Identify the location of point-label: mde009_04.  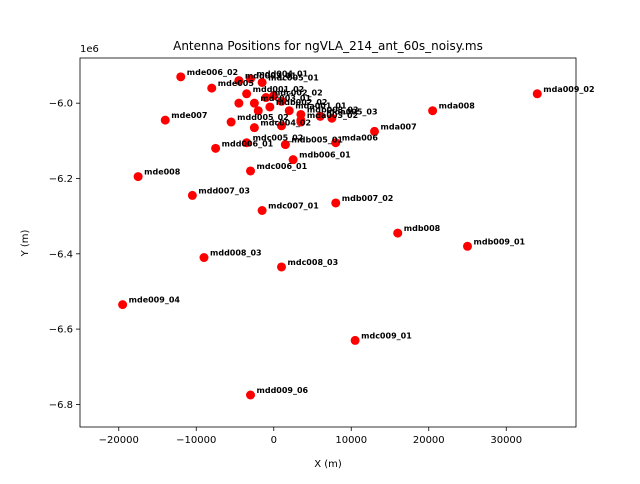
(155, 300).